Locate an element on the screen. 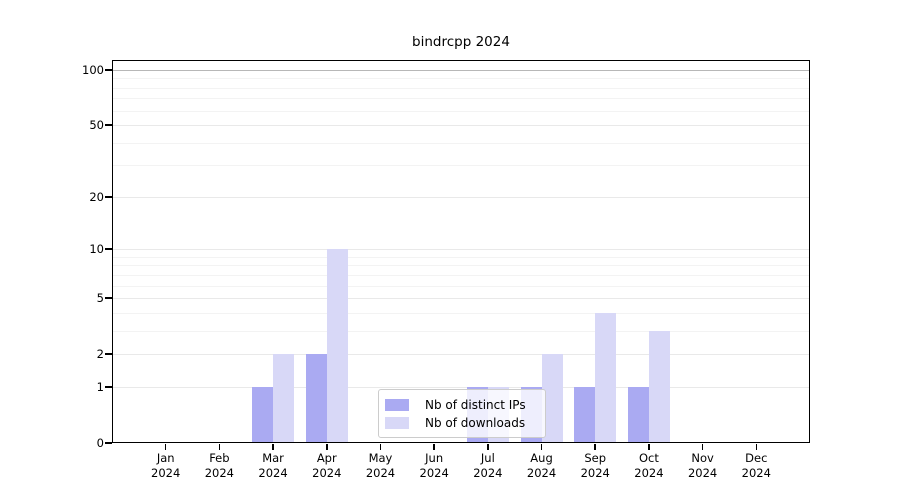 Image resolution: width=900 pixels, height=500 pixels. x-tick-jun is located at coordinates (434, 446).